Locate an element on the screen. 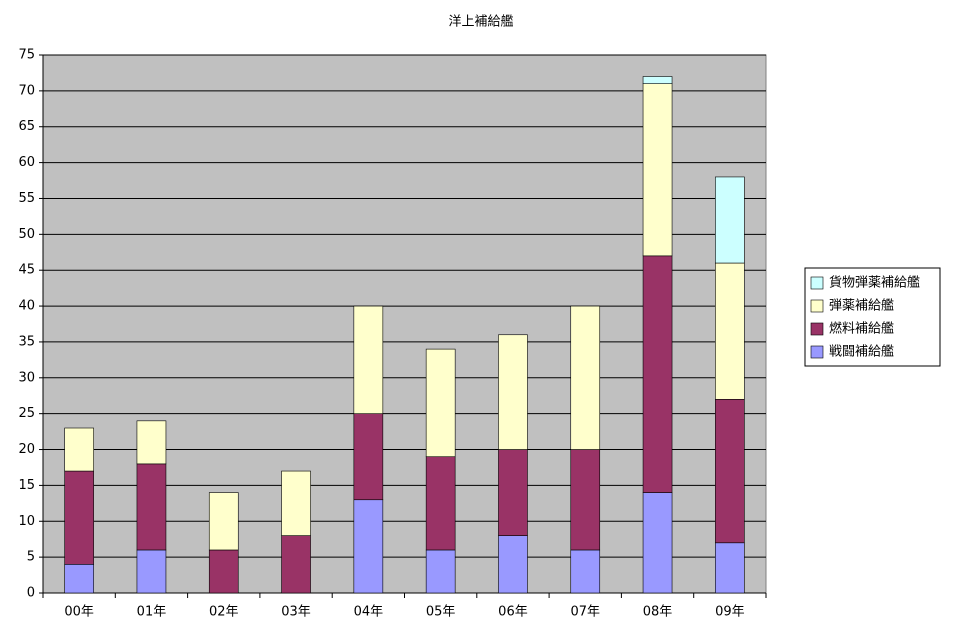 Image resolution: width=962 pixels, height=635 pixels. y-tick-label: 75 is located at coordinates (26, 55).